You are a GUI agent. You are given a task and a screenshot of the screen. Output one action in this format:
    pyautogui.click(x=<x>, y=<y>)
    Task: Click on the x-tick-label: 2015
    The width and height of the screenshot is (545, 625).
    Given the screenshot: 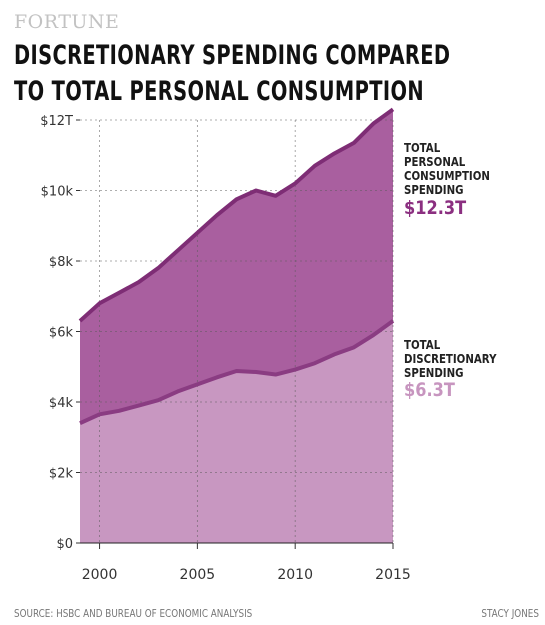 What is the action you would take?
    pyautogui.click(x=393, y=575)
    